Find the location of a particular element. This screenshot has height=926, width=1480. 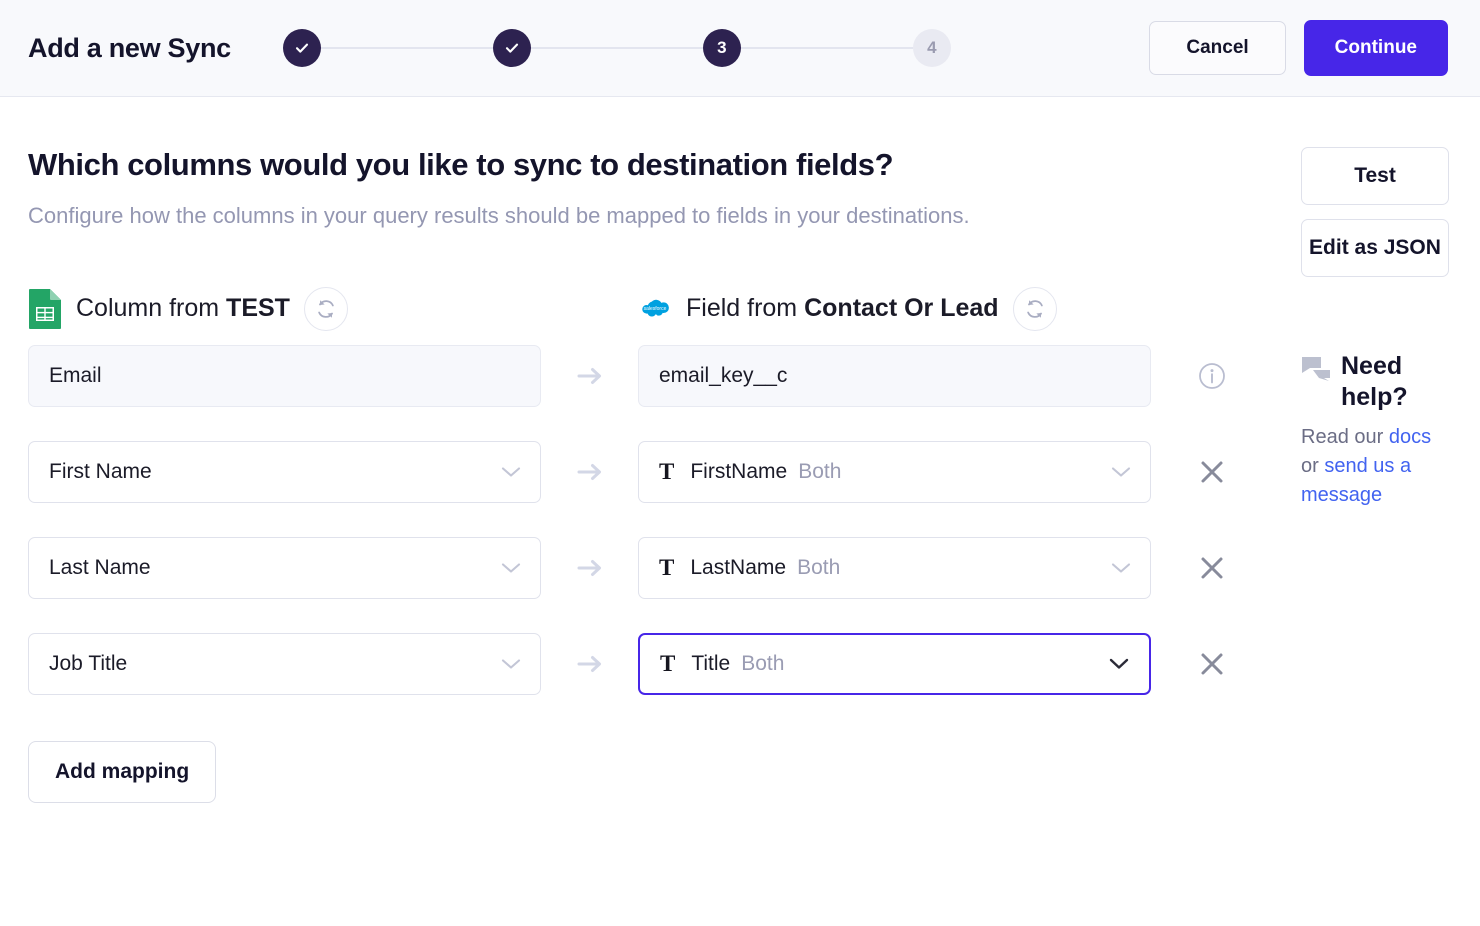

continue-button: Continue is located at coordinates (1375, 48).